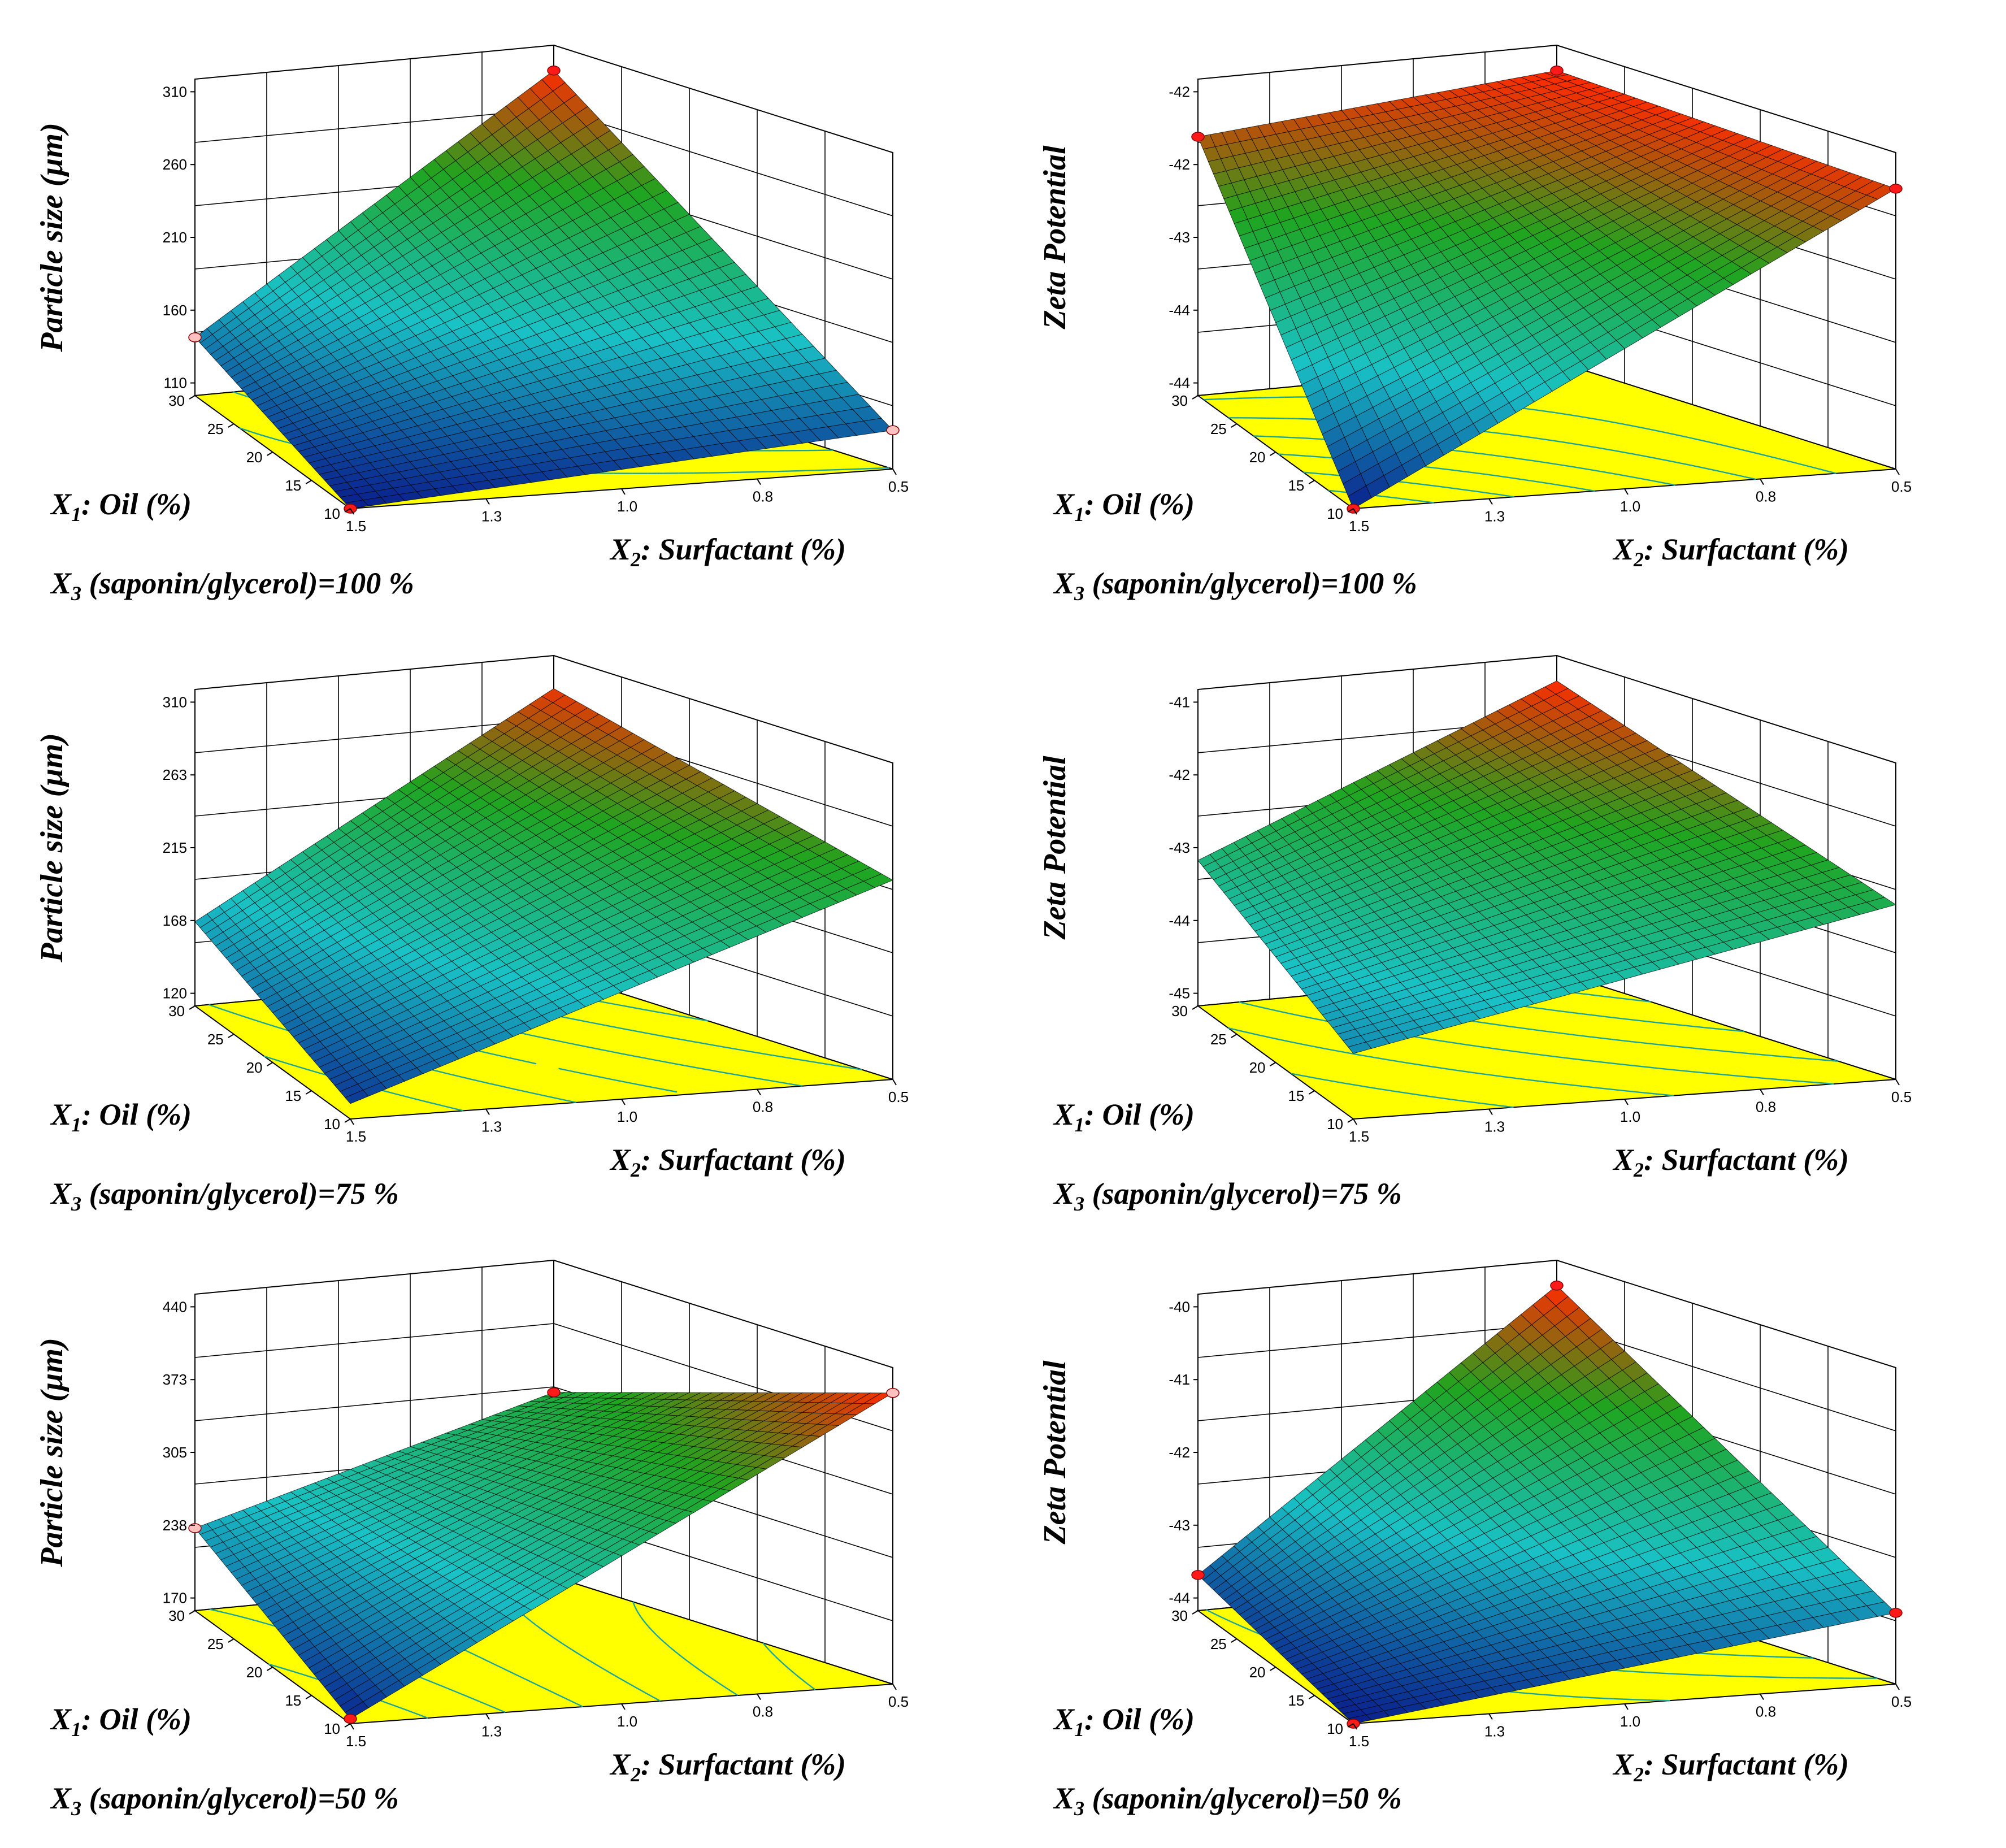 This screenshot has width=2006, height=1848. I want to click on z-tick-label: -45, so click(1179, 993).